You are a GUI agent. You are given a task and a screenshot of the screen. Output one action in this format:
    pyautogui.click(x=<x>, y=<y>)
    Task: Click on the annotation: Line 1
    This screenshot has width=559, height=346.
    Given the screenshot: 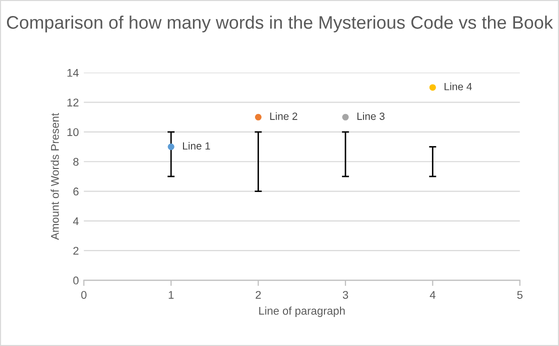 What is the action you would take?
    pyautogui.click(x=196, y=146)
    